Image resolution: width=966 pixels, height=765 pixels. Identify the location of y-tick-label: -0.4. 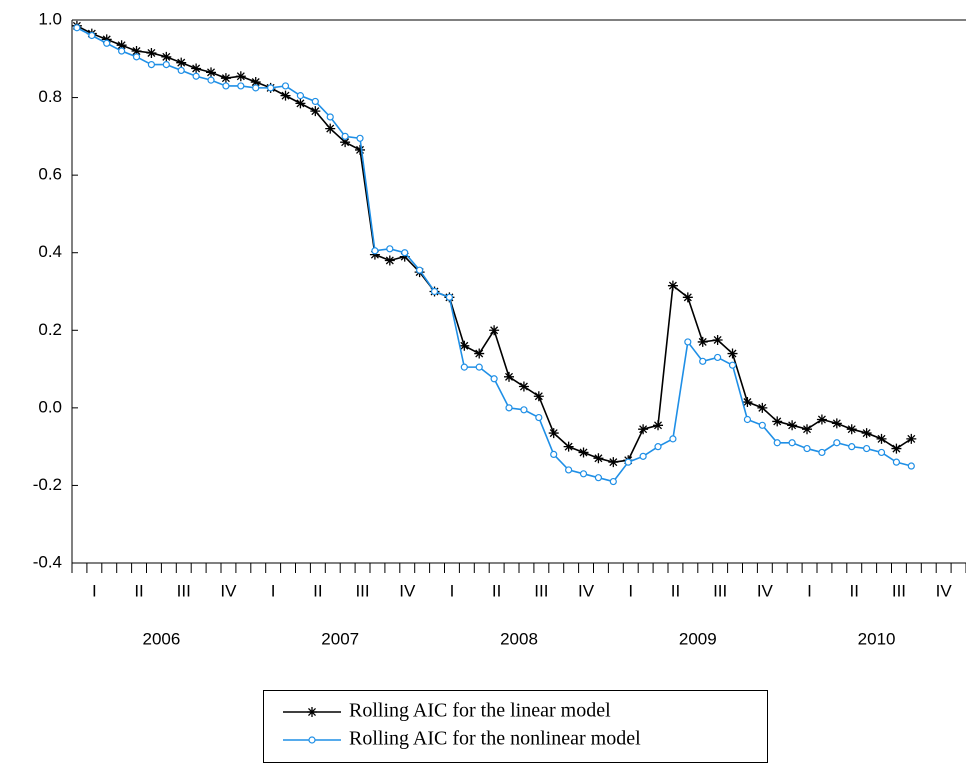
(47, 561).